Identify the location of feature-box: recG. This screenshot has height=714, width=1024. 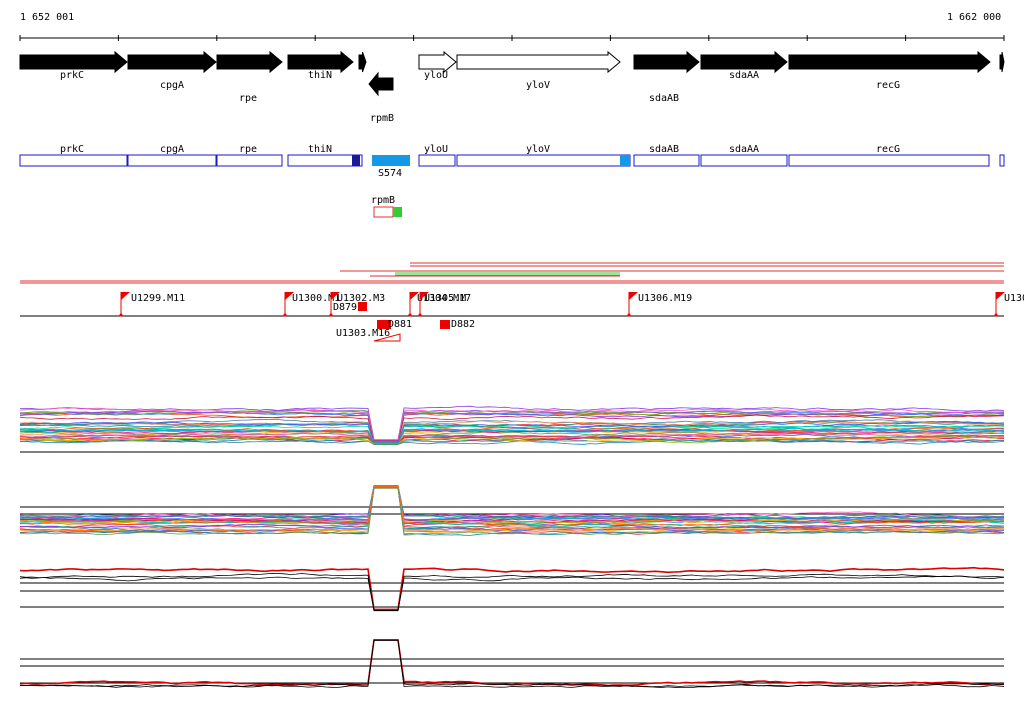
(889, 155).